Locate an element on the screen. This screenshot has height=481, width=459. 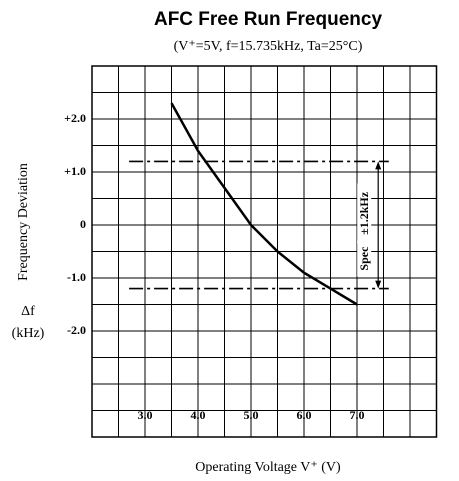
x-tick-label: 6.0 is located at coordinates (304, 415).